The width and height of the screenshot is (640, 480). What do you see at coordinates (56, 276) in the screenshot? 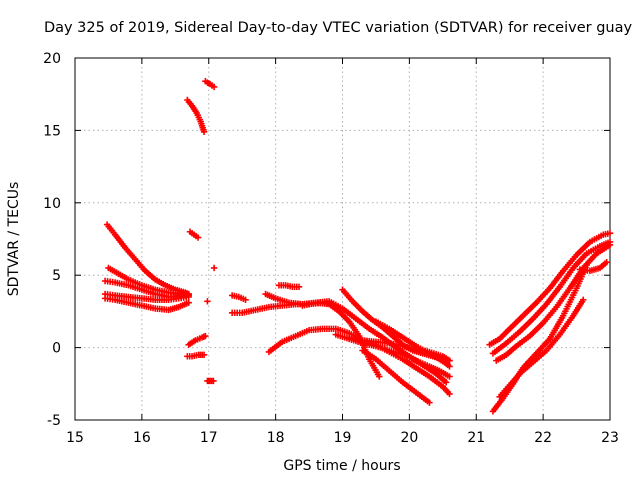
I see `y-tick-label: 5` at bounding box center [56, 276].